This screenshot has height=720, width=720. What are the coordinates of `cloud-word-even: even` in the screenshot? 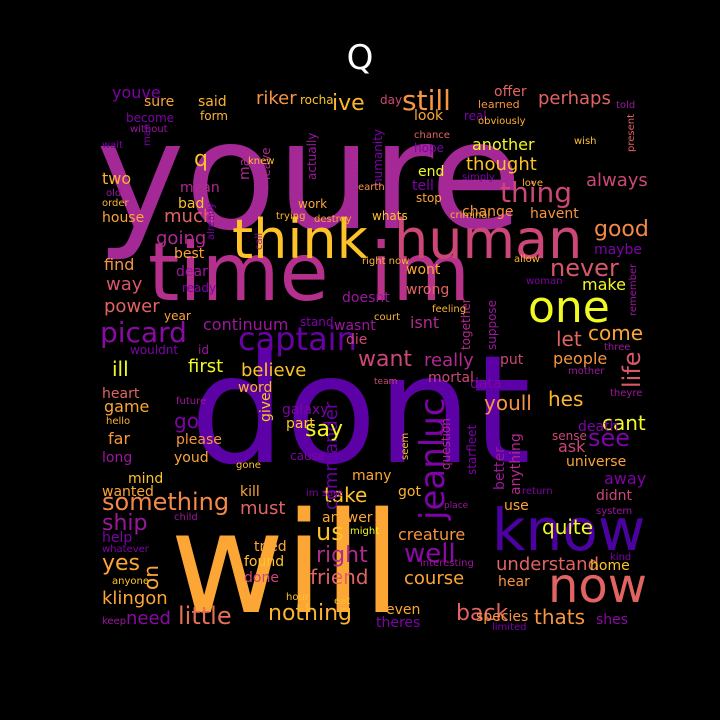 It's located at (403, 610).